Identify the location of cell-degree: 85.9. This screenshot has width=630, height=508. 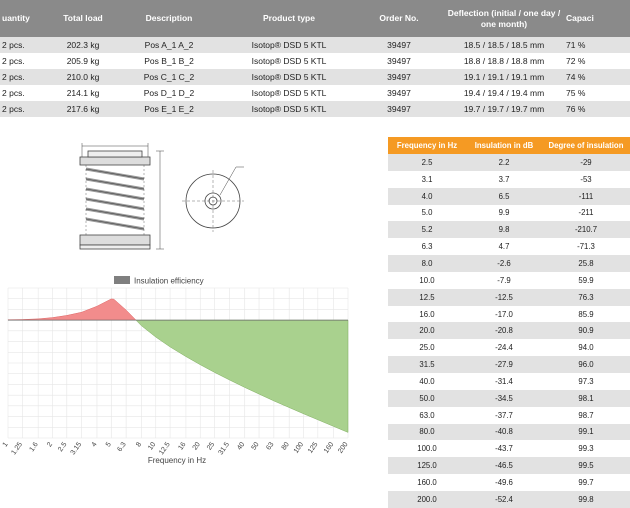
(586, 314).